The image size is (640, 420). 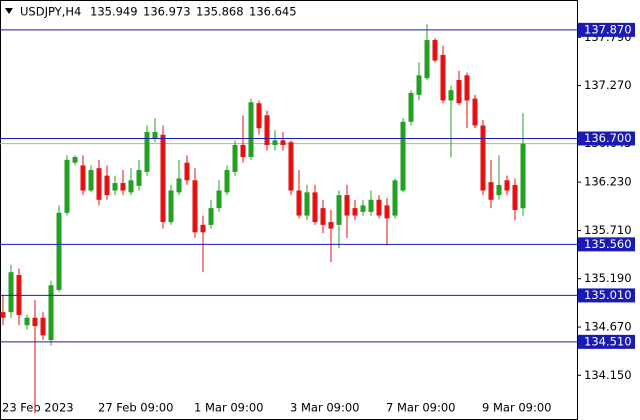 I want to click on header-high: 136.973, so click(x=167, y=12).